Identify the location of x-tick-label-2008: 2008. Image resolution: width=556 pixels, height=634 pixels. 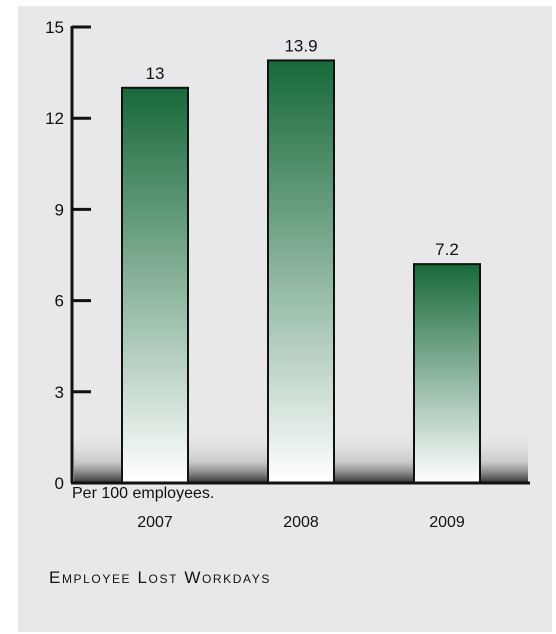
(301, 522).